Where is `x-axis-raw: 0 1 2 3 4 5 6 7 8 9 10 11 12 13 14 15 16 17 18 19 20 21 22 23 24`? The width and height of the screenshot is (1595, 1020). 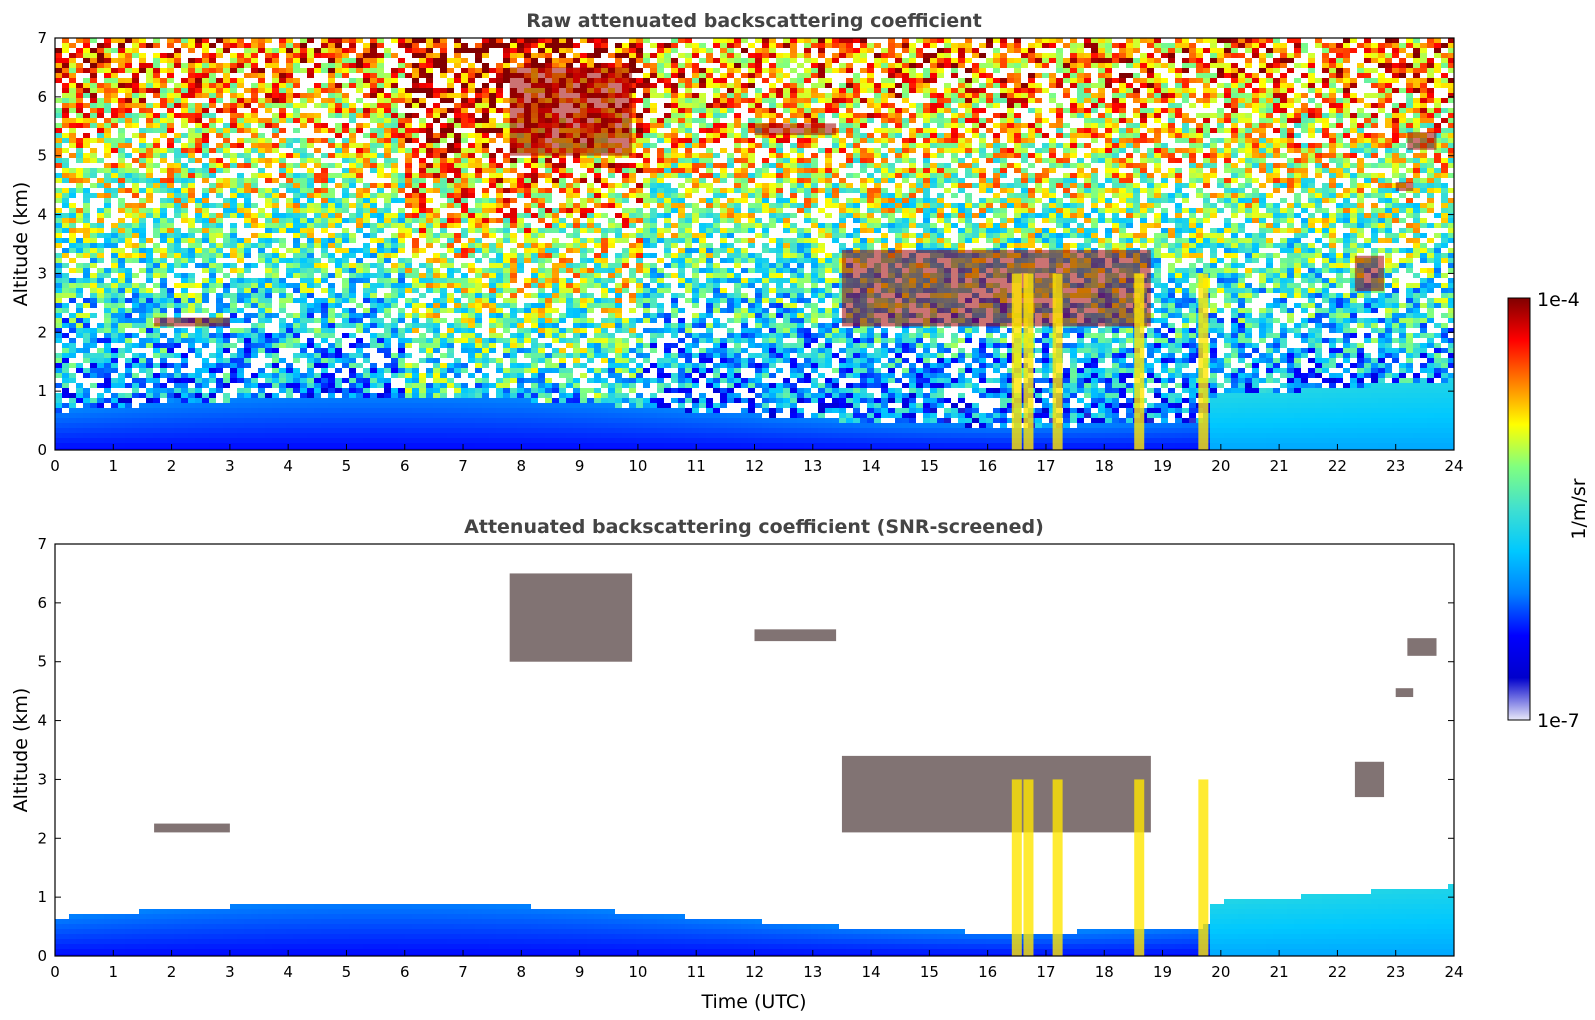
x-axis-raw: 0 1 2 3 4 5 6 7 8 9 10 11 12 13 14 15 16 17 18 19 20 21 22 23 24 is located at coordinates (757, 459).